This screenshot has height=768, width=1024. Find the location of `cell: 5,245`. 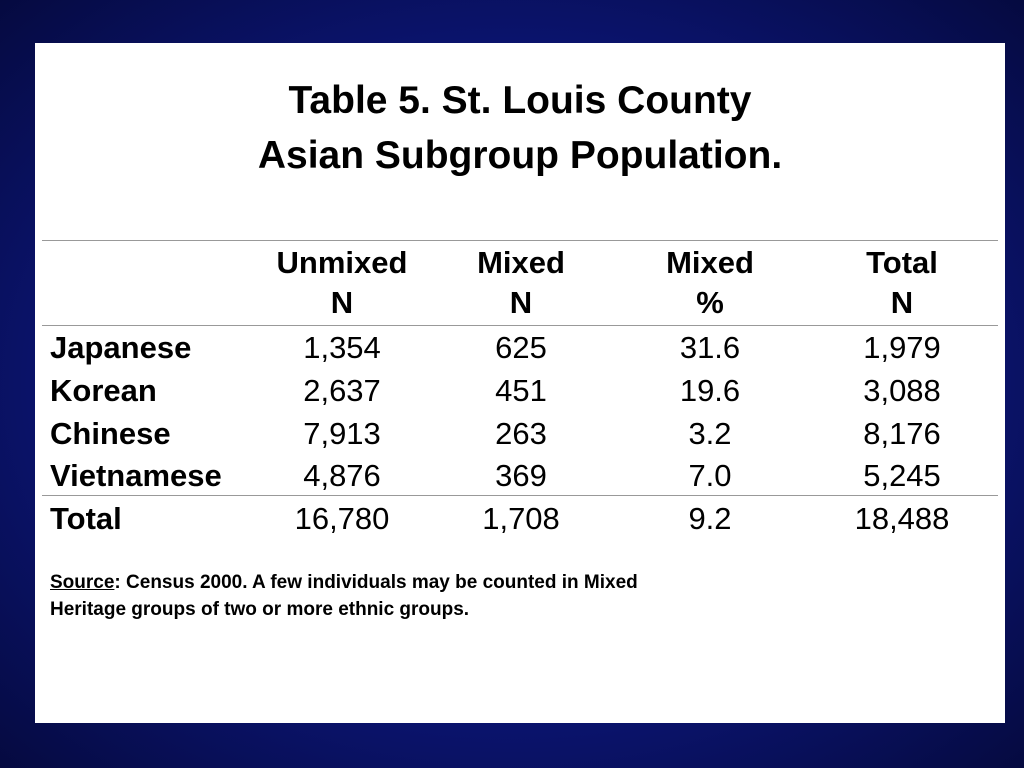

cell: 5,245 is located at coordinates (902, 475).